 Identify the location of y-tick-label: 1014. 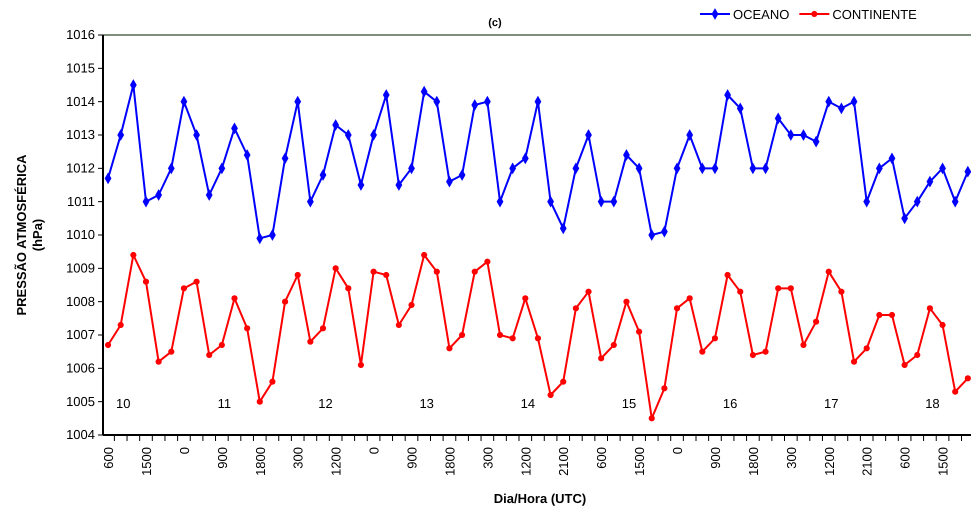
(80, 101).